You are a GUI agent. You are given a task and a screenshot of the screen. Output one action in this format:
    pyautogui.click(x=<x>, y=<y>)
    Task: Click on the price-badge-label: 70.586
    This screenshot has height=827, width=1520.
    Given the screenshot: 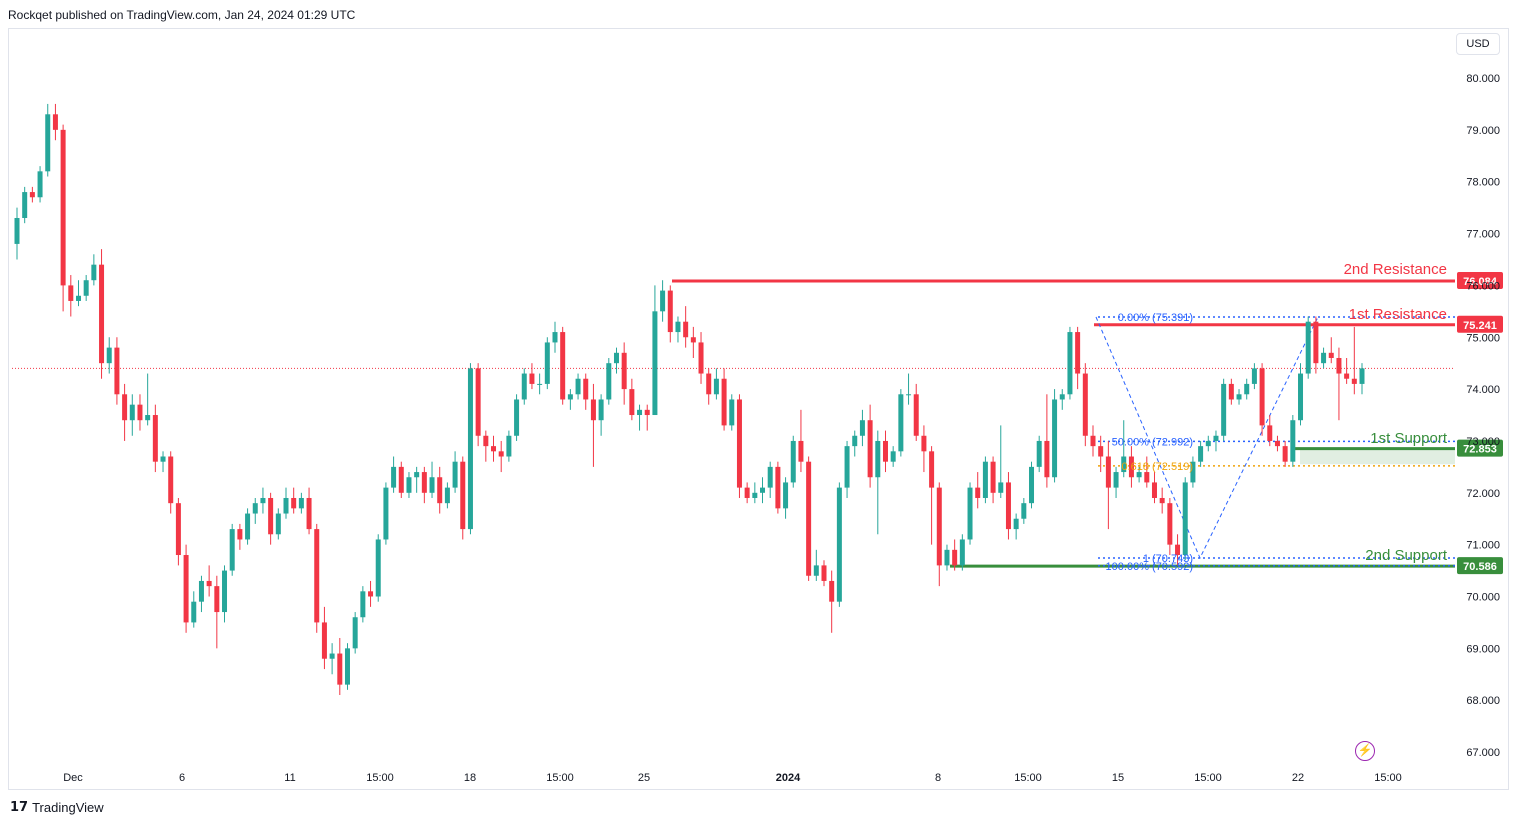 What is the action you would take?
    pyautogui.click(x=1480, y=567)
    